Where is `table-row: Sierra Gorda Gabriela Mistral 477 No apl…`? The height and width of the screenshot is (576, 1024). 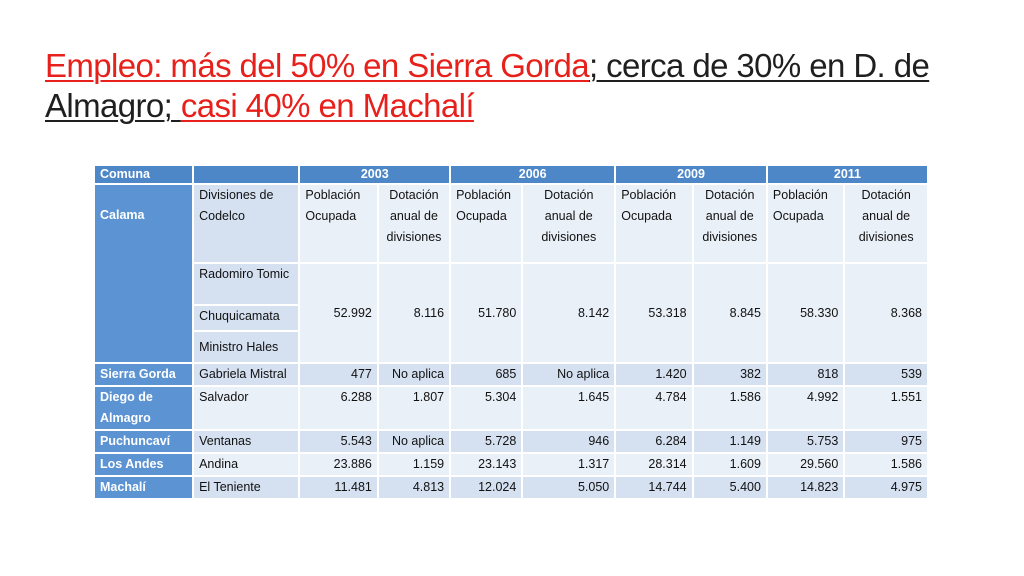
table-row: Sierra Gorda Gabriela Mistral 477 No apl… is located at coordinates (511, 374).